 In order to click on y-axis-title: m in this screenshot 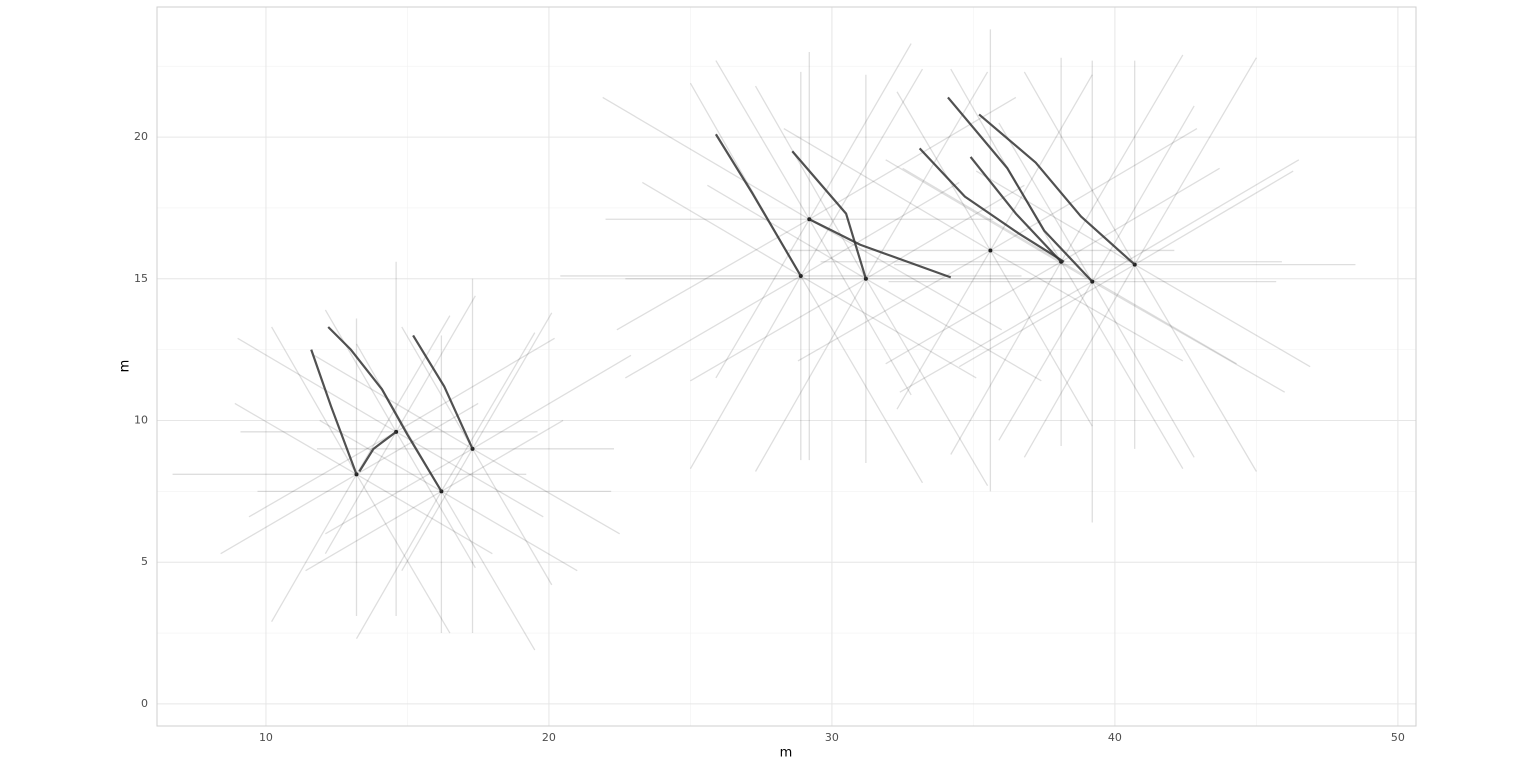, I will do `click(125, 366)`.